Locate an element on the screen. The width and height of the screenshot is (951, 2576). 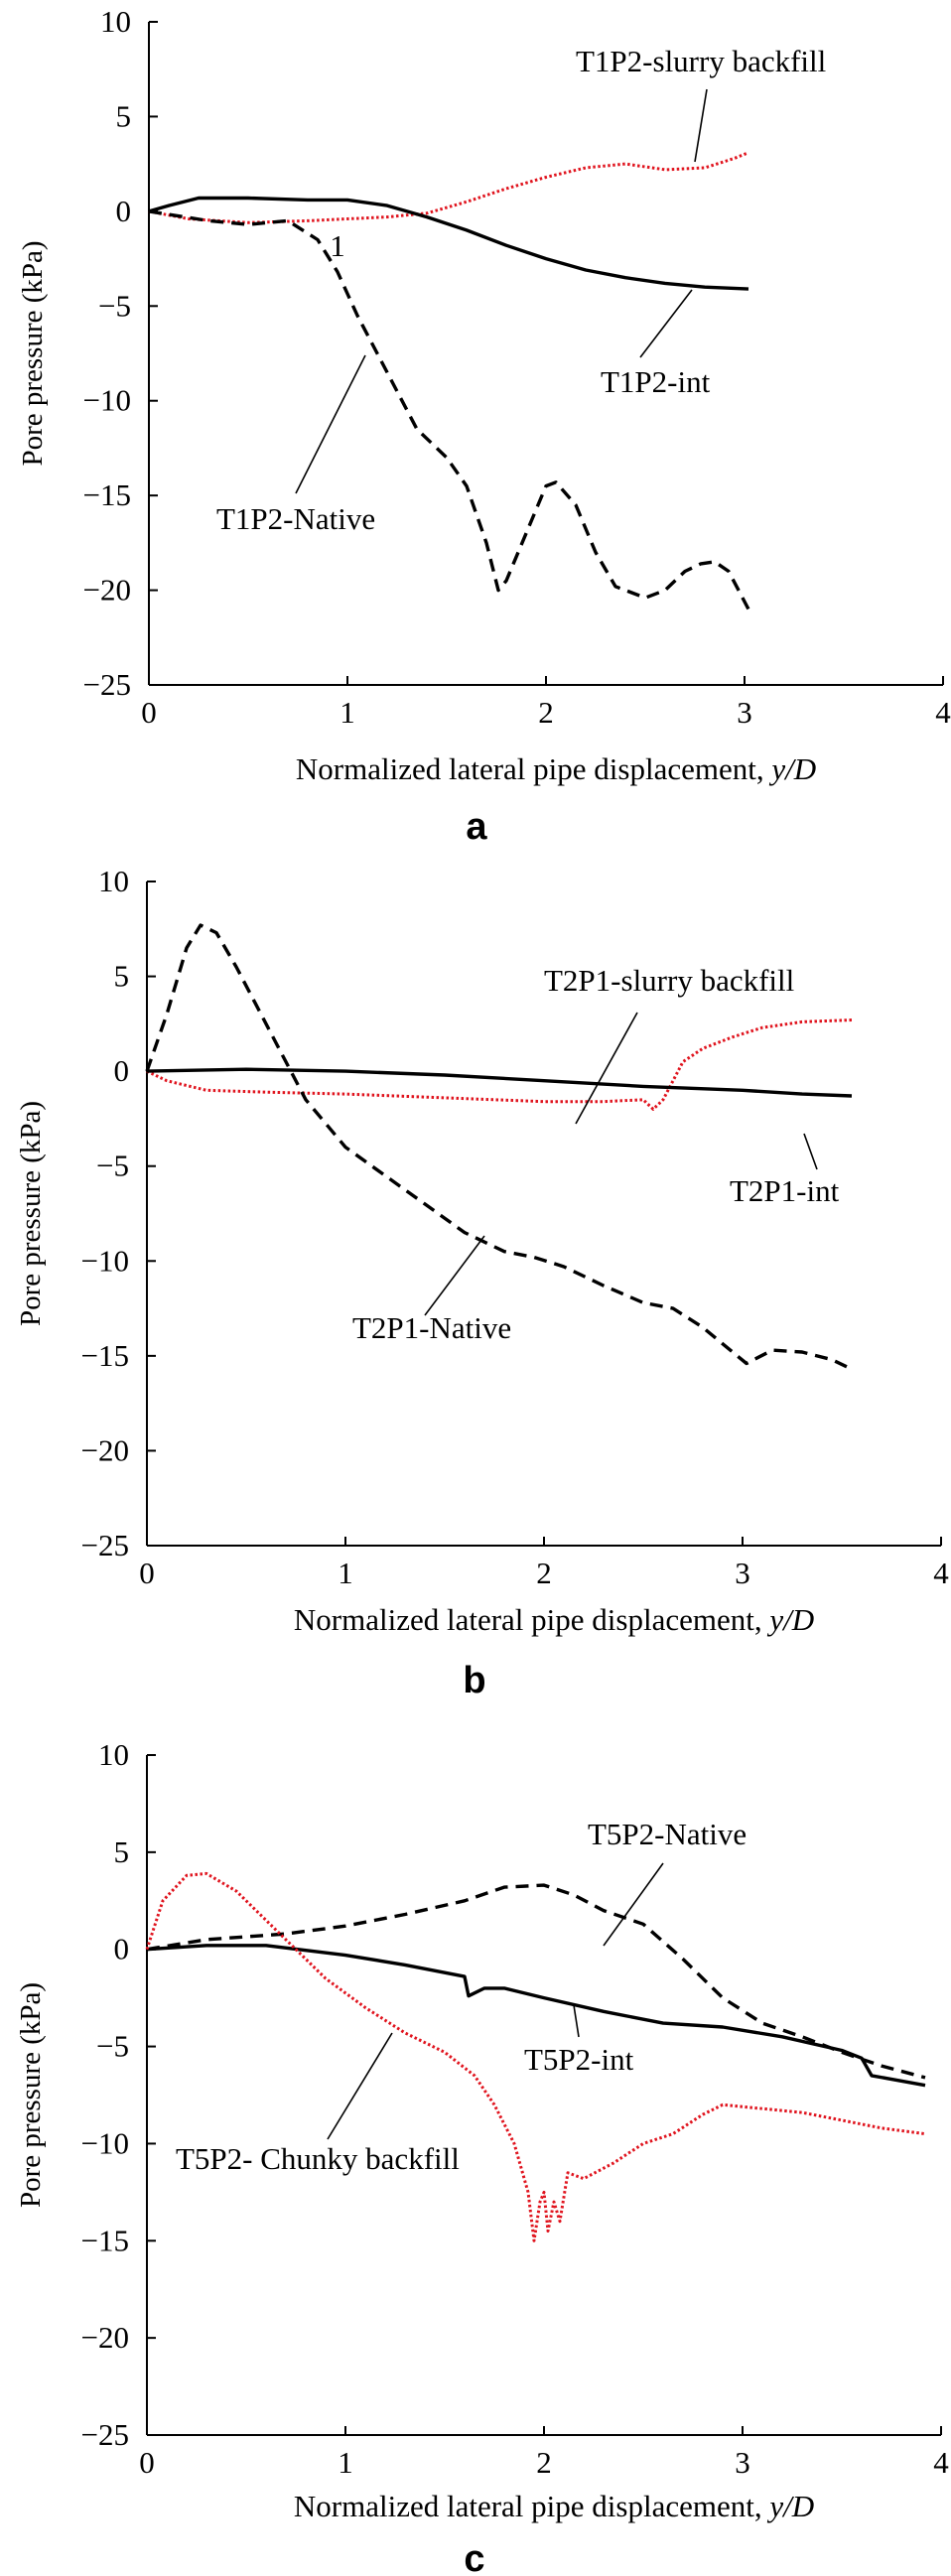
annotation-label: T1P2-Native is located at coordinates (295, 518).